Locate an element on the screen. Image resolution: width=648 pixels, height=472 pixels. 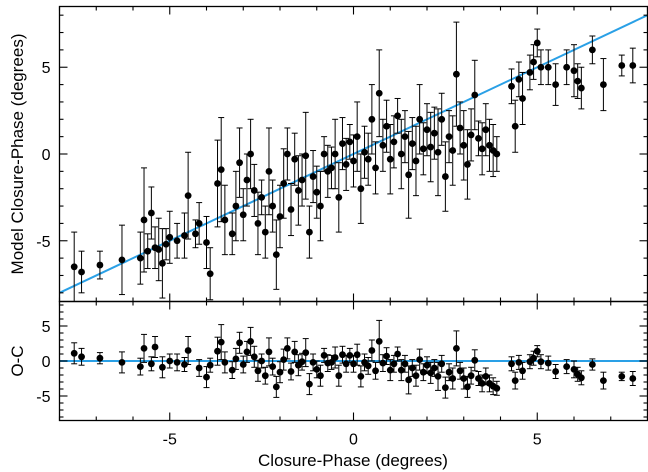
top-y-tick-label: -5 is located at coordinates (43, 242).